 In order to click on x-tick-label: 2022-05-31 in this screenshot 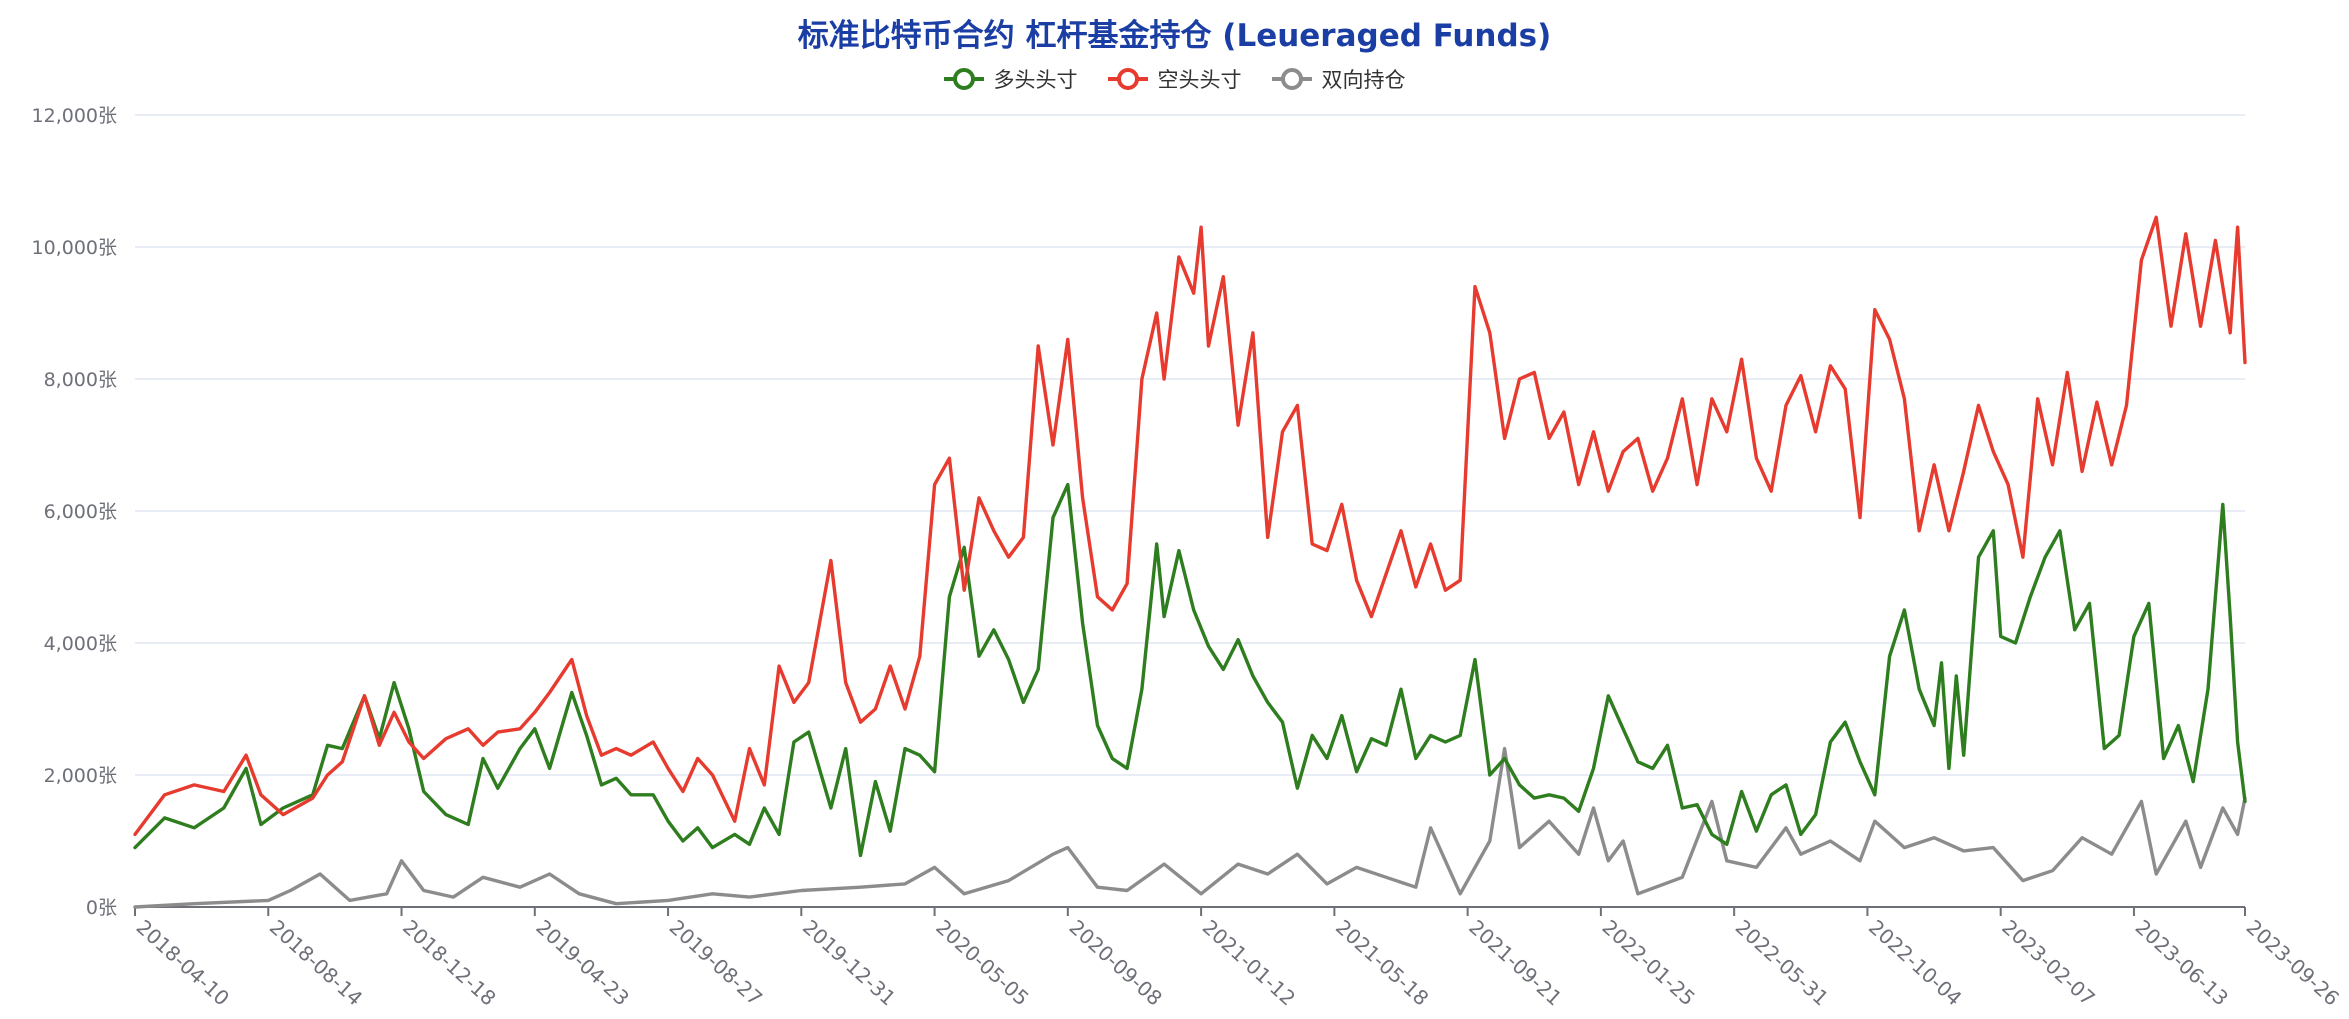, I will do `click(1782, 963)`.